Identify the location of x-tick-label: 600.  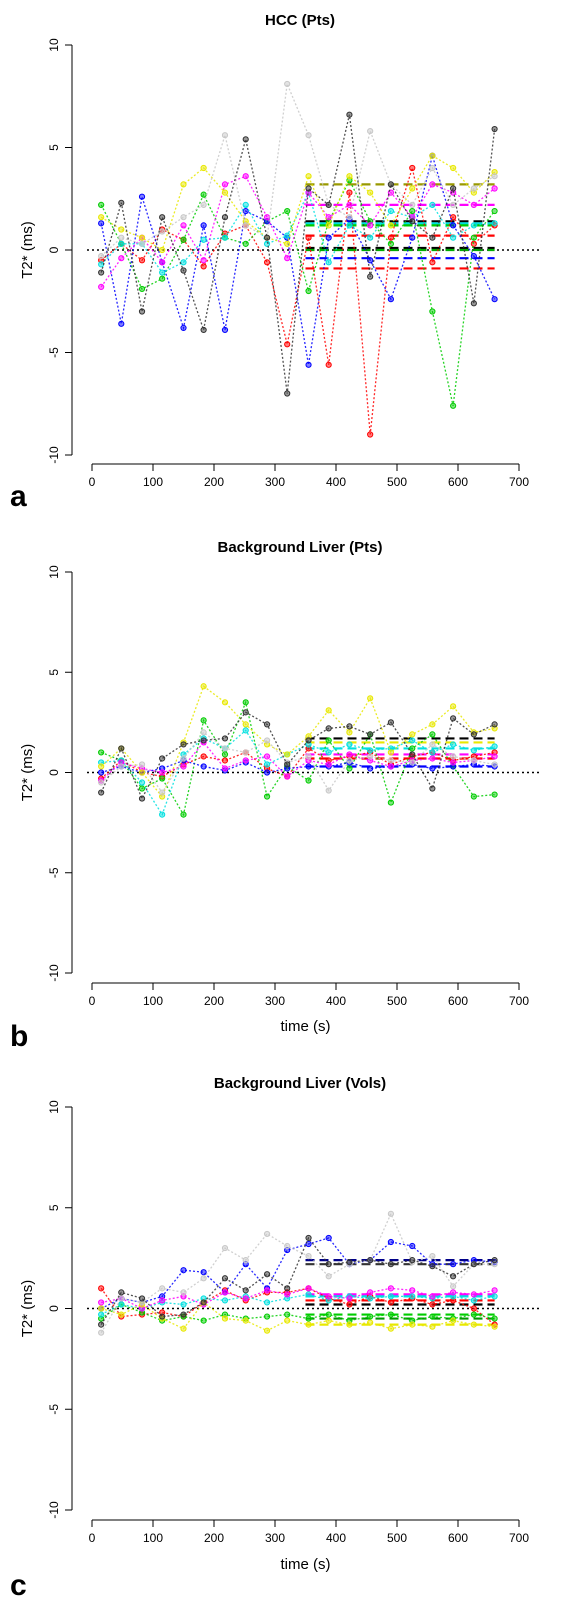
(458, 482).